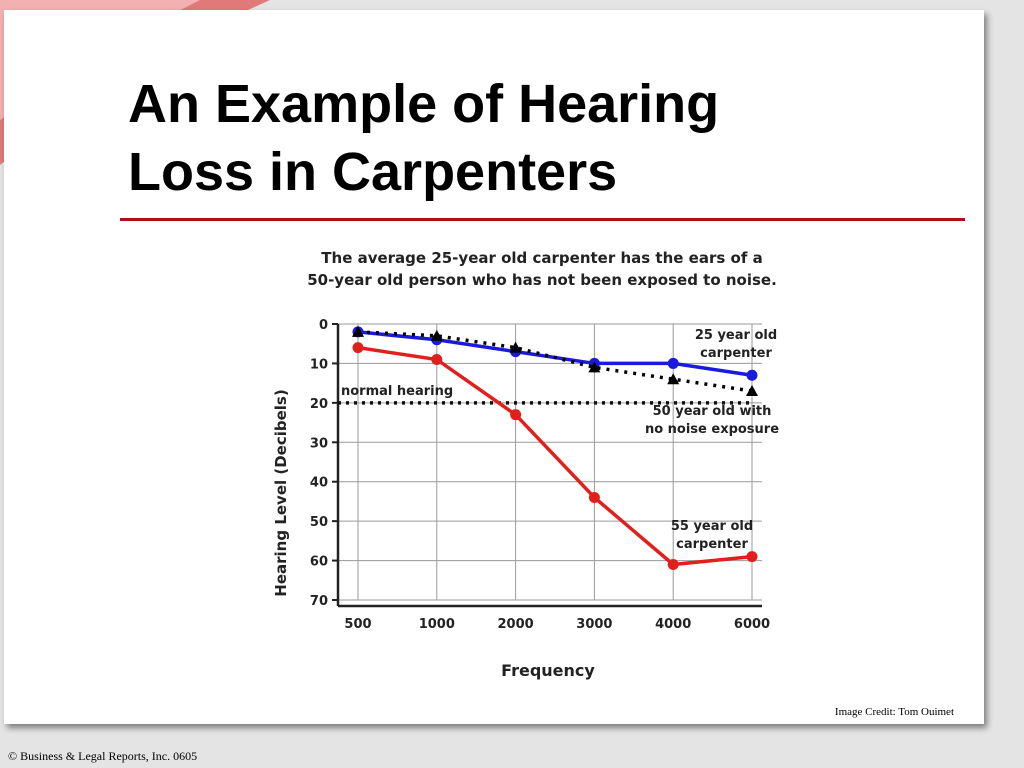  I want to click on y-tick-label: 10, so click(319, 364).